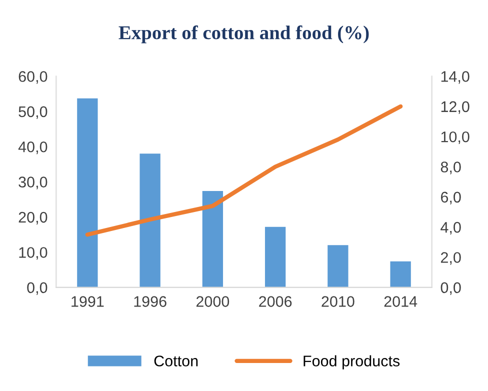 Image resolution: width=488 pixels, height=391 pixels. I want to click on x-tick-label: 2014, so click(401, 301).